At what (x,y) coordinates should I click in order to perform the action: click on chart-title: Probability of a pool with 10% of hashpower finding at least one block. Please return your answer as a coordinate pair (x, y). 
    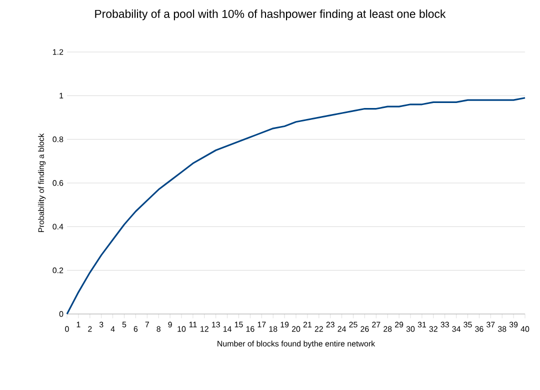
    Looking at the image, I should click on (270, 15).